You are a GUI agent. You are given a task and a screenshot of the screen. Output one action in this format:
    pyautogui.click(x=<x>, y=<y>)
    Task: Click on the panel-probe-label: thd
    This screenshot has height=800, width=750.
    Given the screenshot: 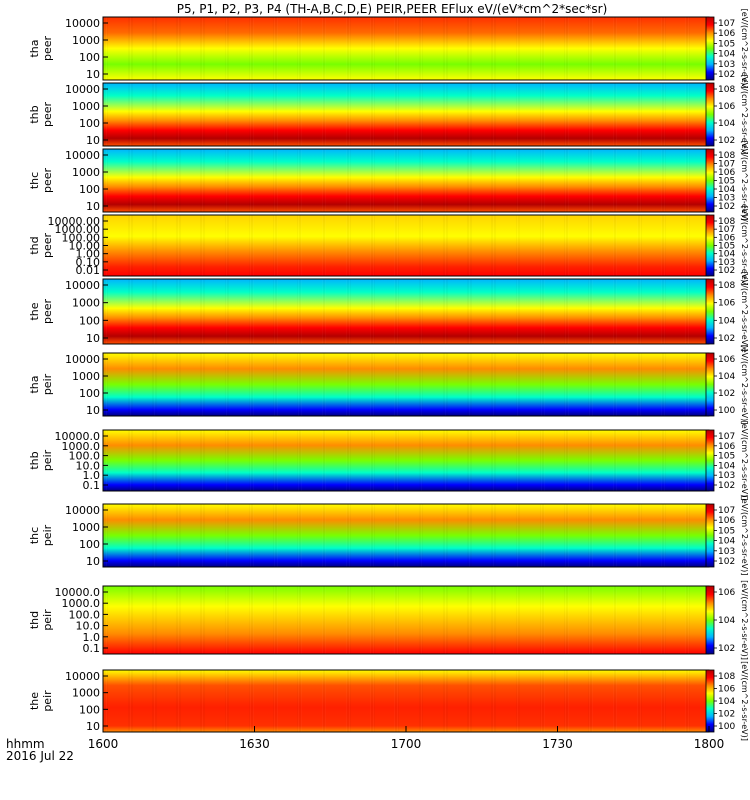 What is the action you would take?
    pyautogui.click(x=34, y=620)
    